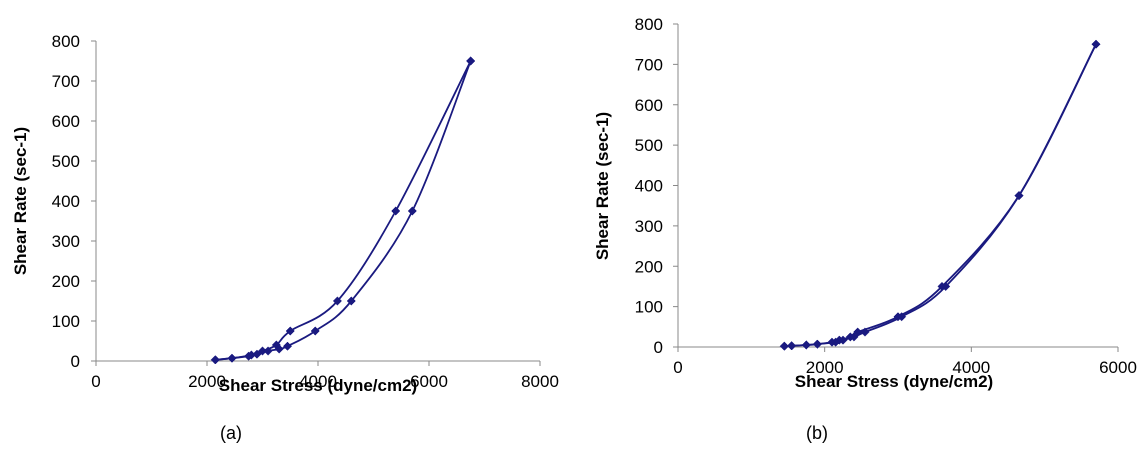 This screenshot has height=458, width=1147. What do you see at coordinates (540, 381) in the screenshot?
I see `x-tick-label: 8000` at bounding box center [540, 381].